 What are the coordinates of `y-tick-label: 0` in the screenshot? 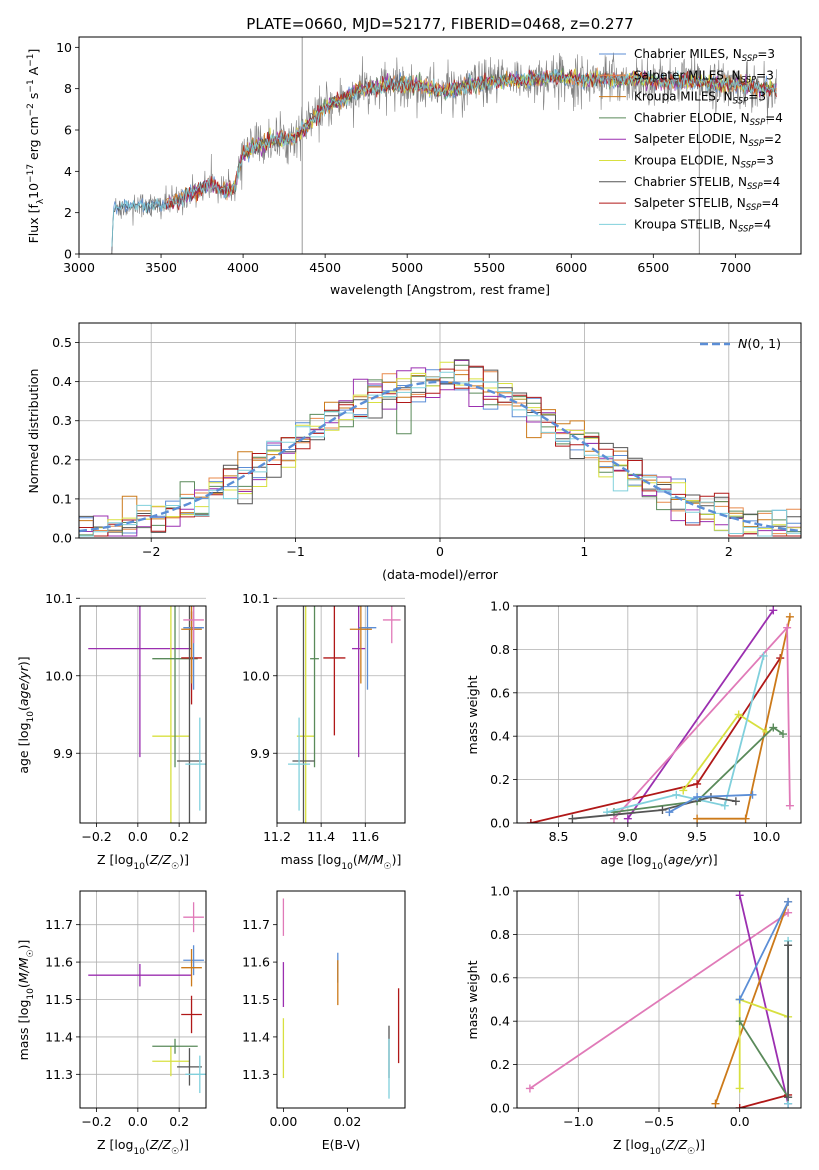 It's located at (68, 254).